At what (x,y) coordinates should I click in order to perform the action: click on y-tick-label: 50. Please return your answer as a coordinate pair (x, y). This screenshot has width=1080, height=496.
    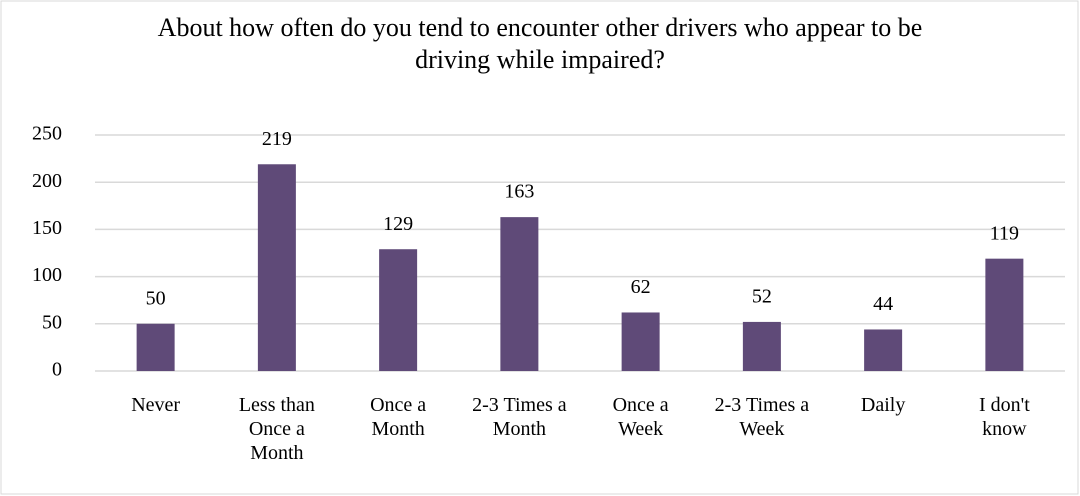
    Looking at the image, I should click on (52, 322).